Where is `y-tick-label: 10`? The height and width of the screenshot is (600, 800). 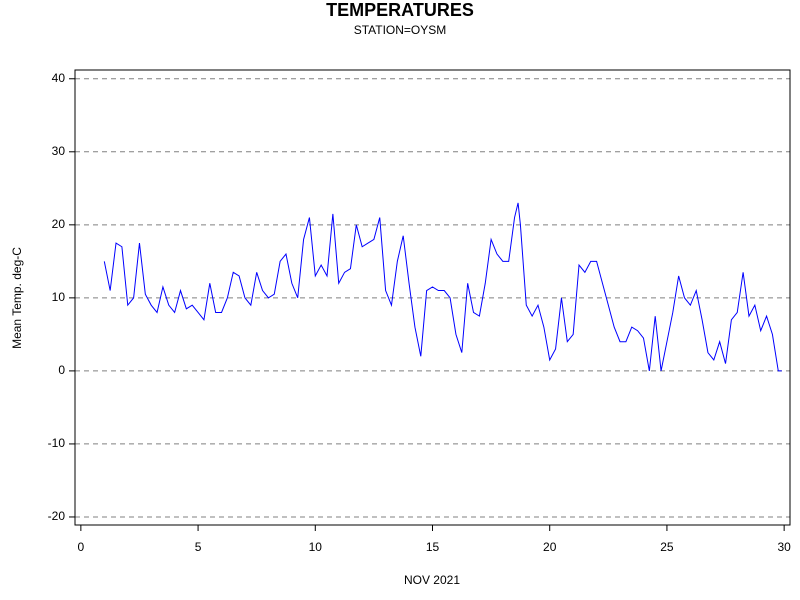 y-tick-label: 10 is located at coordinates (59, 297).